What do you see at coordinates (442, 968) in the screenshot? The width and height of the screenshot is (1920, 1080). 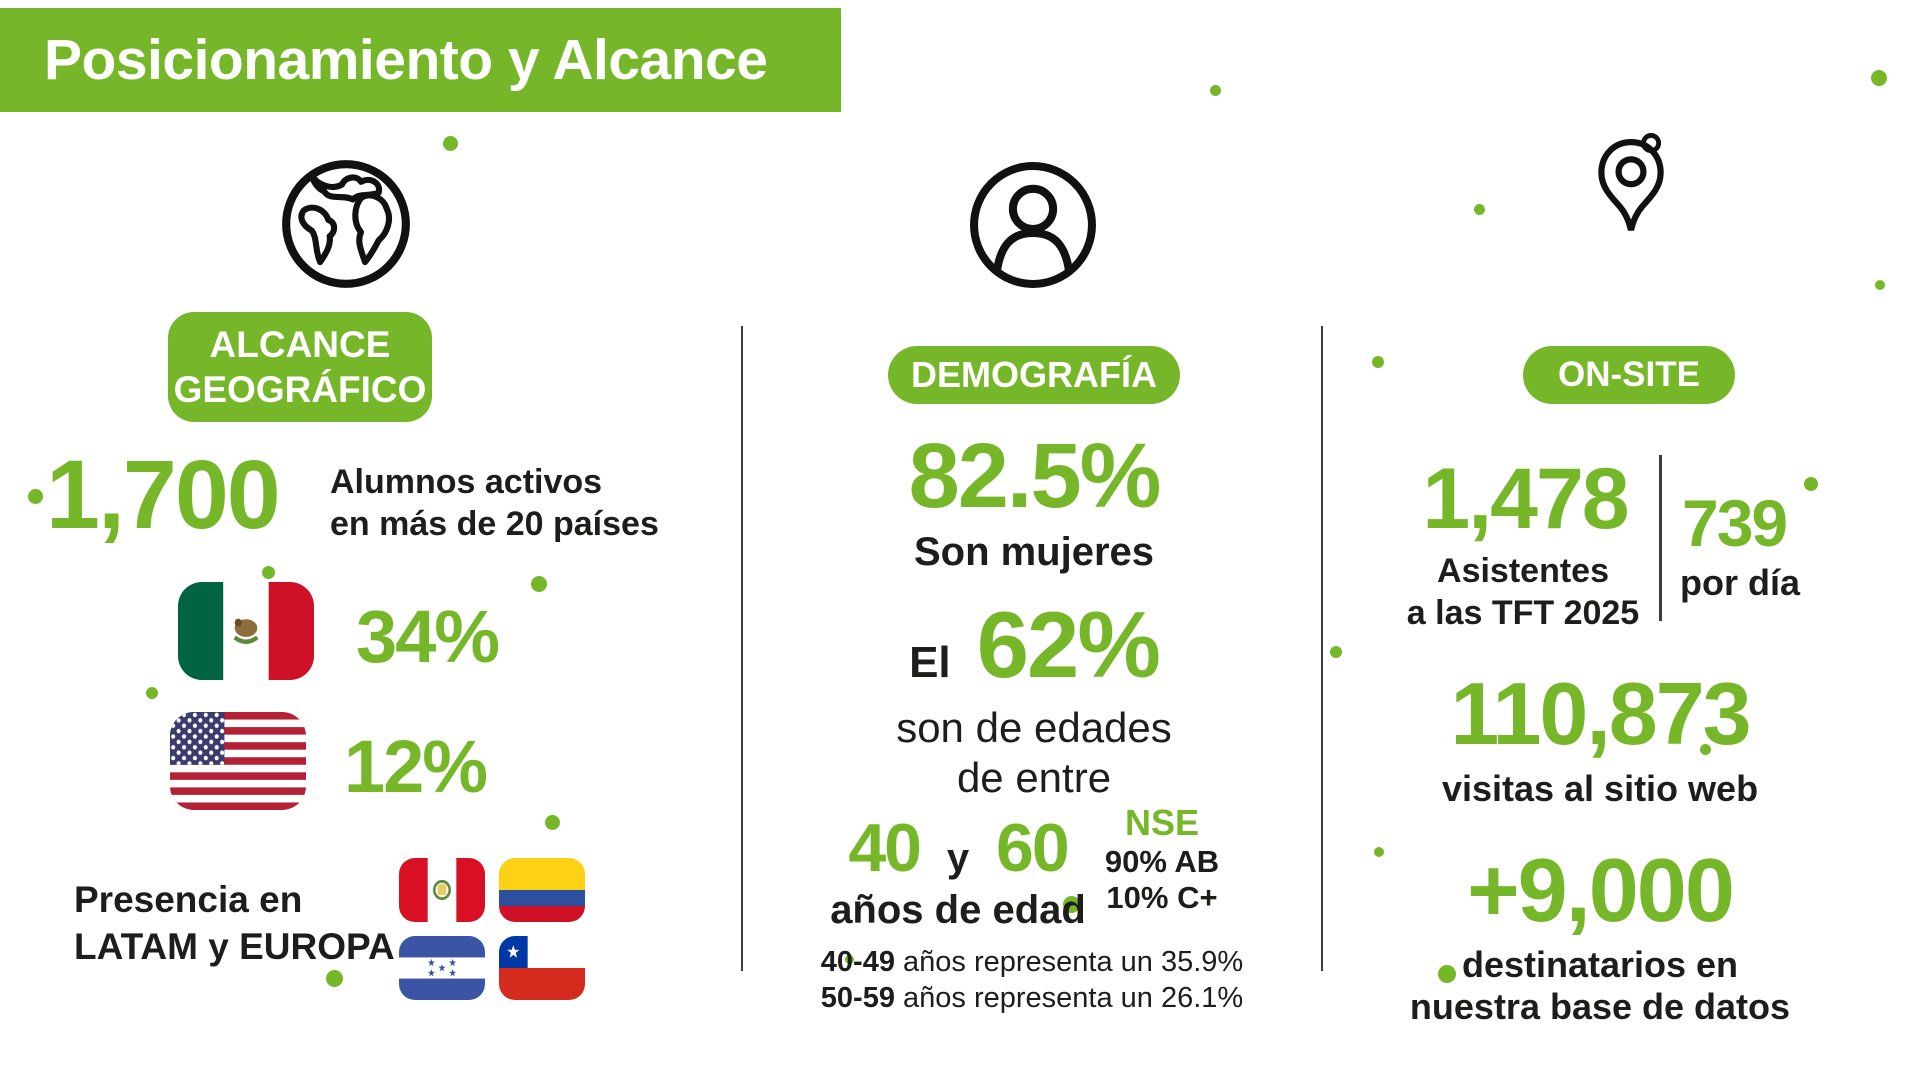 I see `honduras-flag` at bounding box center [442, 968].